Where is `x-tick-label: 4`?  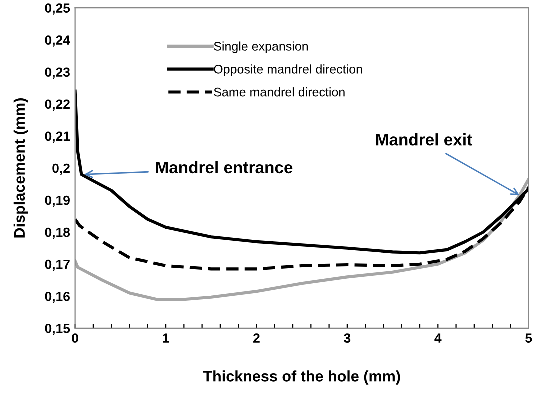
x-tick-label: 4 is located at coordinates (438, 338).